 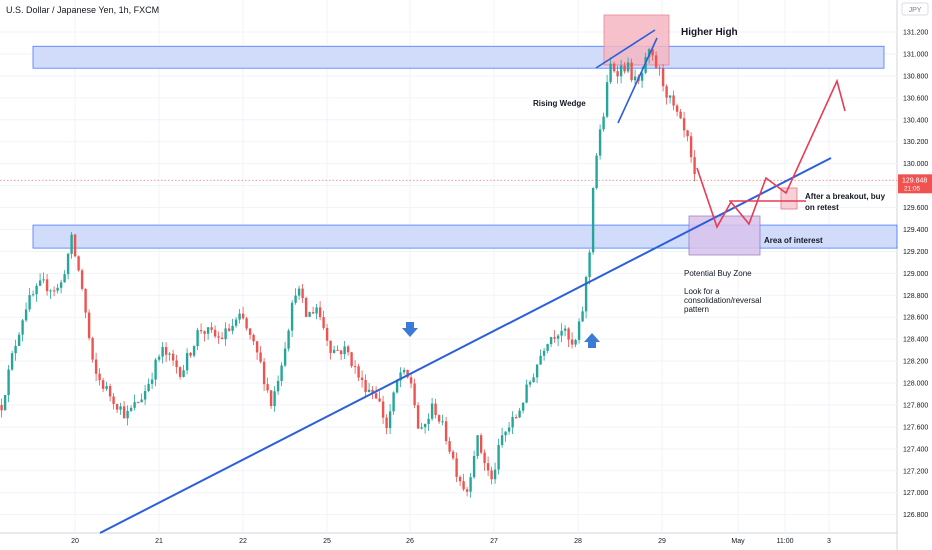 I want to click on up-arrow-icon, so click(x=592, y=340).